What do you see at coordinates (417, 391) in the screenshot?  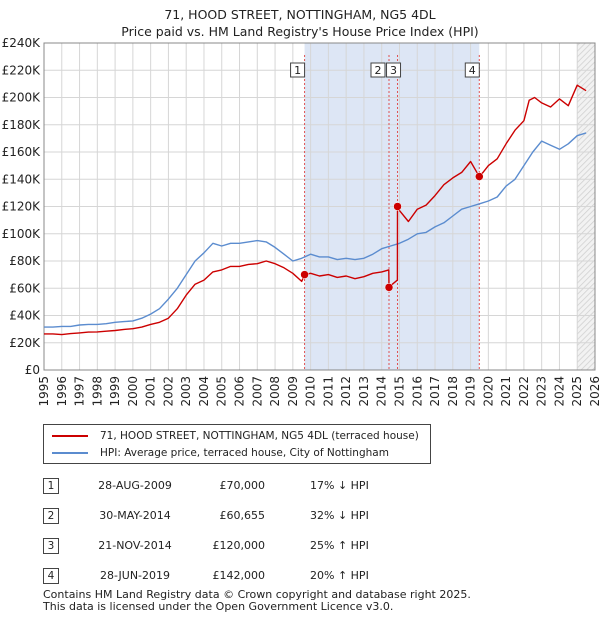 I see `x-tick-label: 2016` at bounding box center [417, 391].